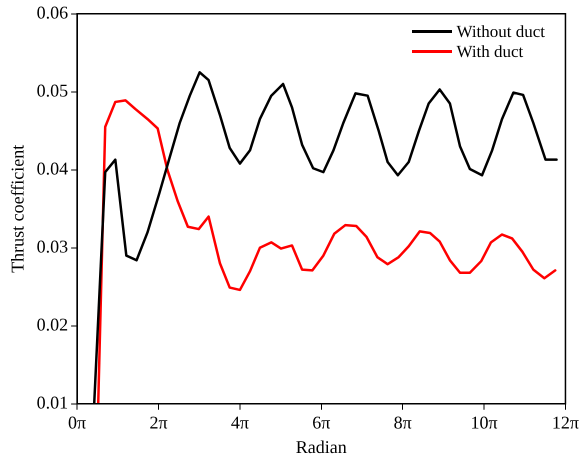 This screenshot has width=582, height=461. What do you see at coordinates (18, 208) in the screenshot?
I see `y-axis-title: Thrust coefficient` at bounding box center [18, 208].